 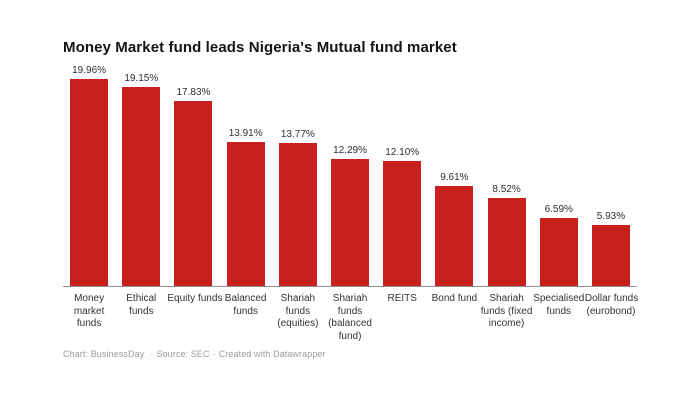 What do you see at coordinates (506, 311) in the screenshot?
I see `x-axis-tick-label: Shariah funds (fixed income)` at bounding box center [506, 311].